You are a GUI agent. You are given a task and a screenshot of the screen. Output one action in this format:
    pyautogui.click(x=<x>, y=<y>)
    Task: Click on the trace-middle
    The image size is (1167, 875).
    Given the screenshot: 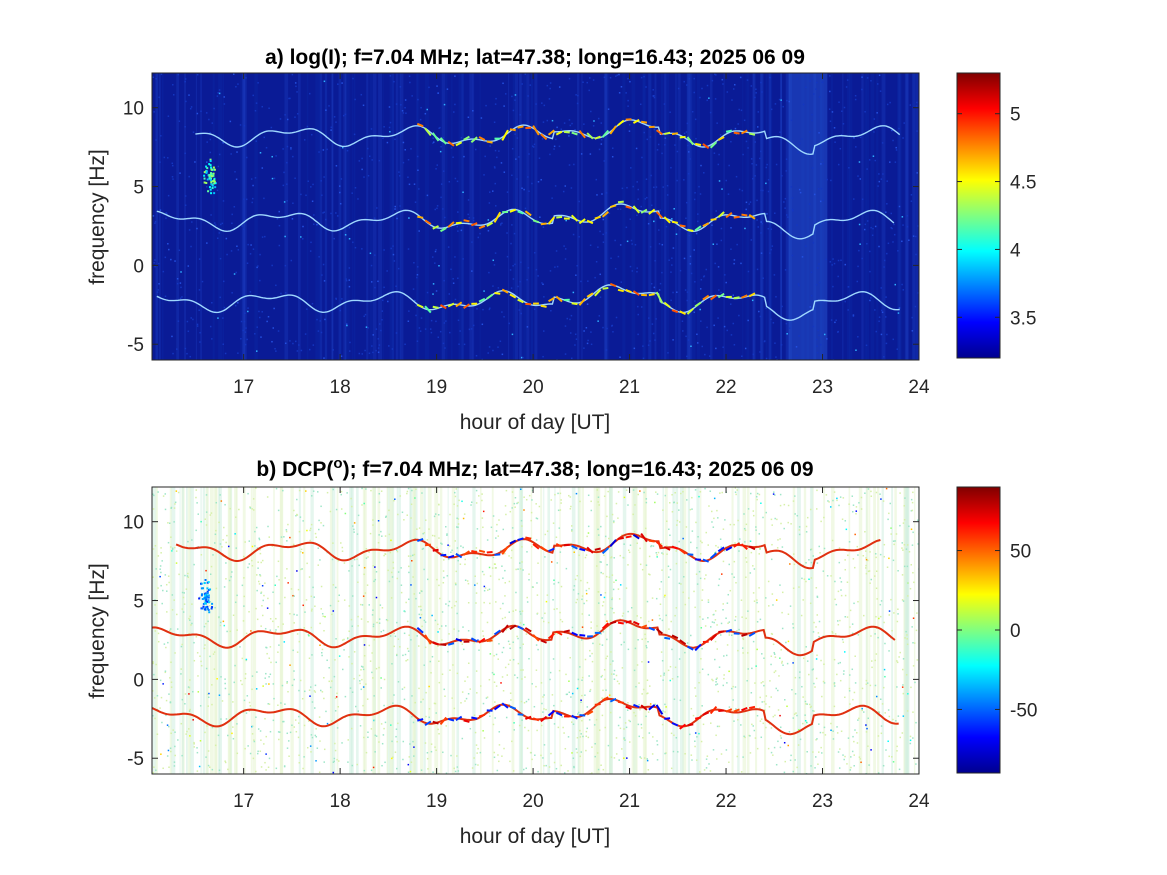 What is the action you would take?
    pyautogui.click(x=524, y=638)
    